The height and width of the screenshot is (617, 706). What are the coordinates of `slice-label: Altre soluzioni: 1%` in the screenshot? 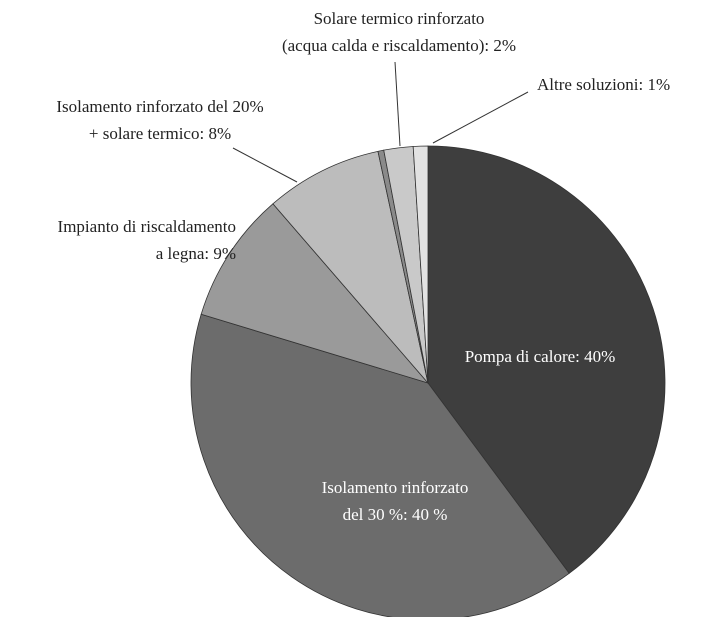 It's located at (603, 84).